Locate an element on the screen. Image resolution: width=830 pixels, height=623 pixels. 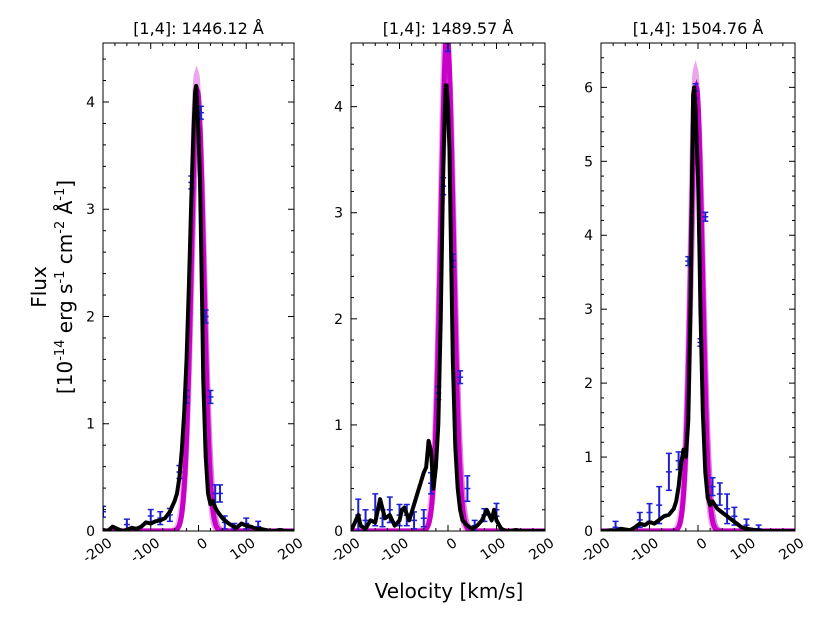
panel-title: [1,4]: 1446.12 Å is located at coordinates (198, 28).